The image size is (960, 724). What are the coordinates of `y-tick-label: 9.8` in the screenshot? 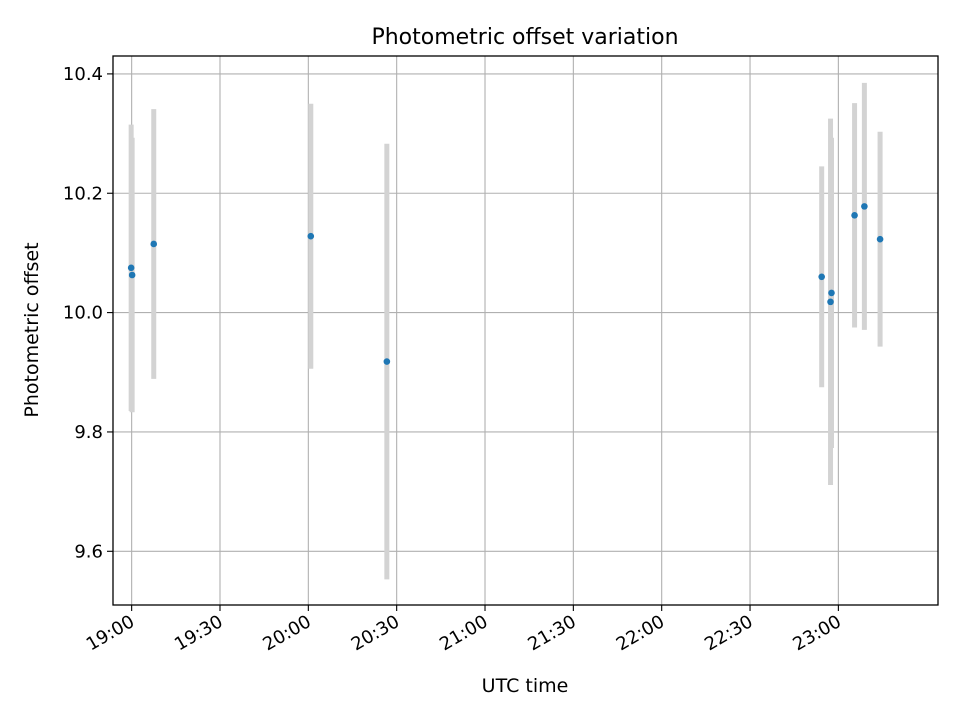 It's located at (88, 432).